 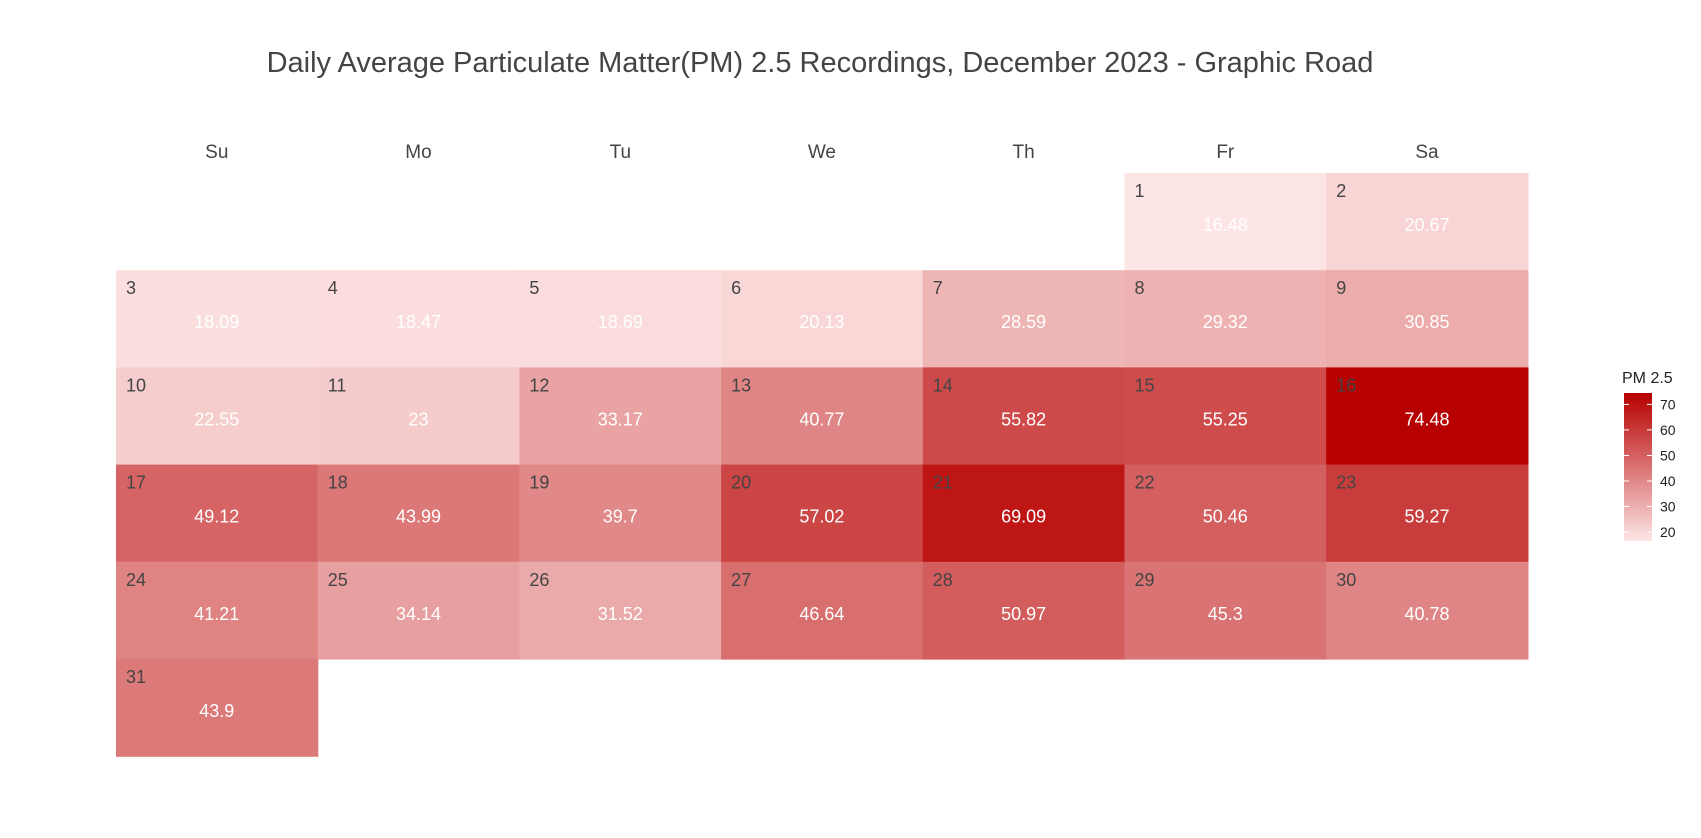 What do you see at coordinates (1668, 507) in the screenshot?
I see `legend-tick-label: 30` at bounding box center [1668, 507].